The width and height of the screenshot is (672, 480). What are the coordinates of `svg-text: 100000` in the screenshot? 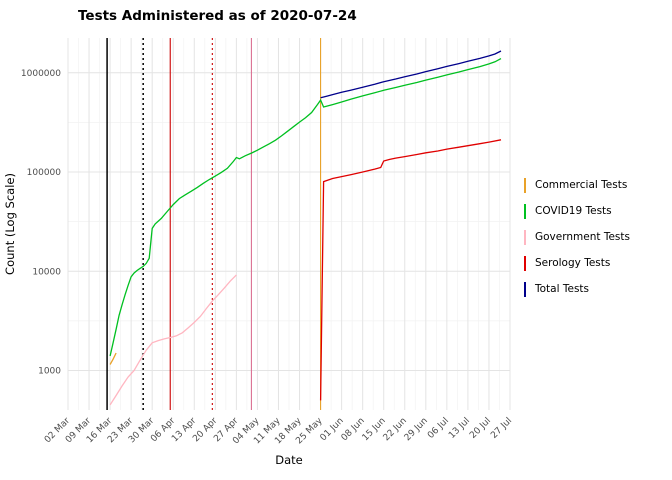 It's located at (44, 173).